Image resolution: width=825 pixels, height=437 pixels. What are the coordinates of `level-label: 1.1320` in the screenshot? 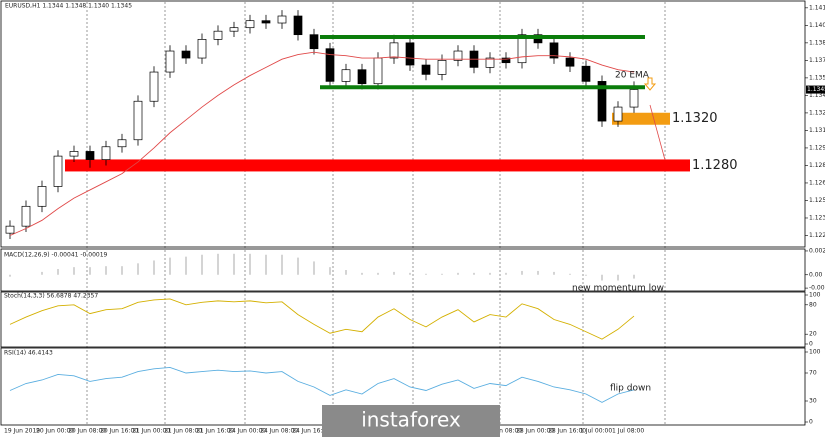 It's located at (695, 118).